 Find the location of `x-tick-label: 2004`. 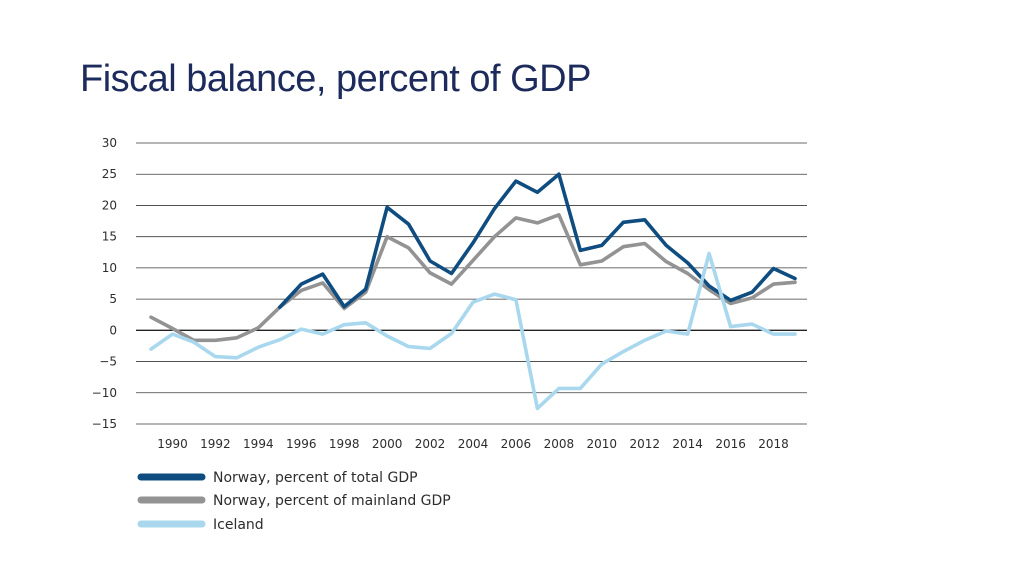

x-tick-label: 2004 is located at coordinates (473, 444).